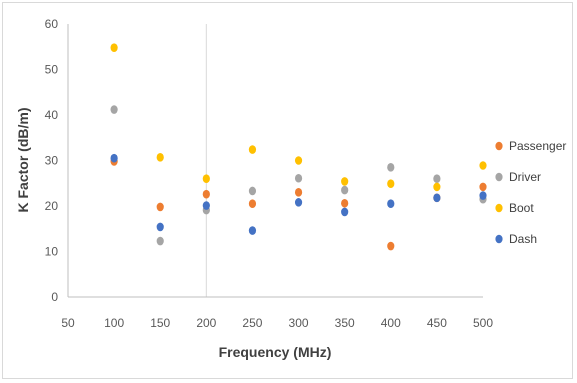 The height and width of the screenshot is (383, 577). I want to click on x-tick-label: 150, so click(160, 323).